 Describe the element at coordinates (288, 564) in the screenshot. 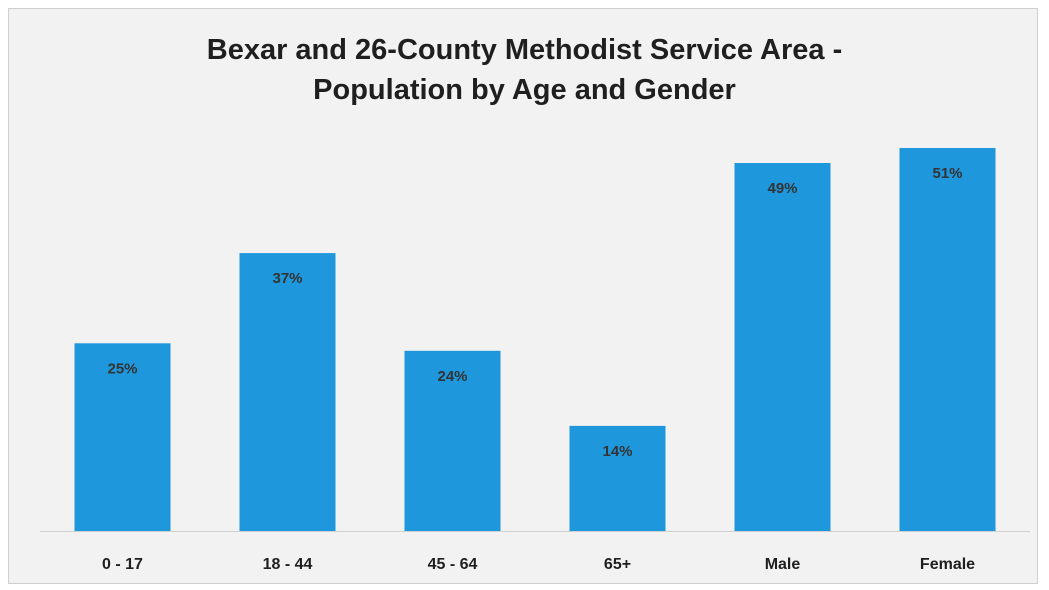

I see `x-tick-label-2: 18 - 44` at that location.